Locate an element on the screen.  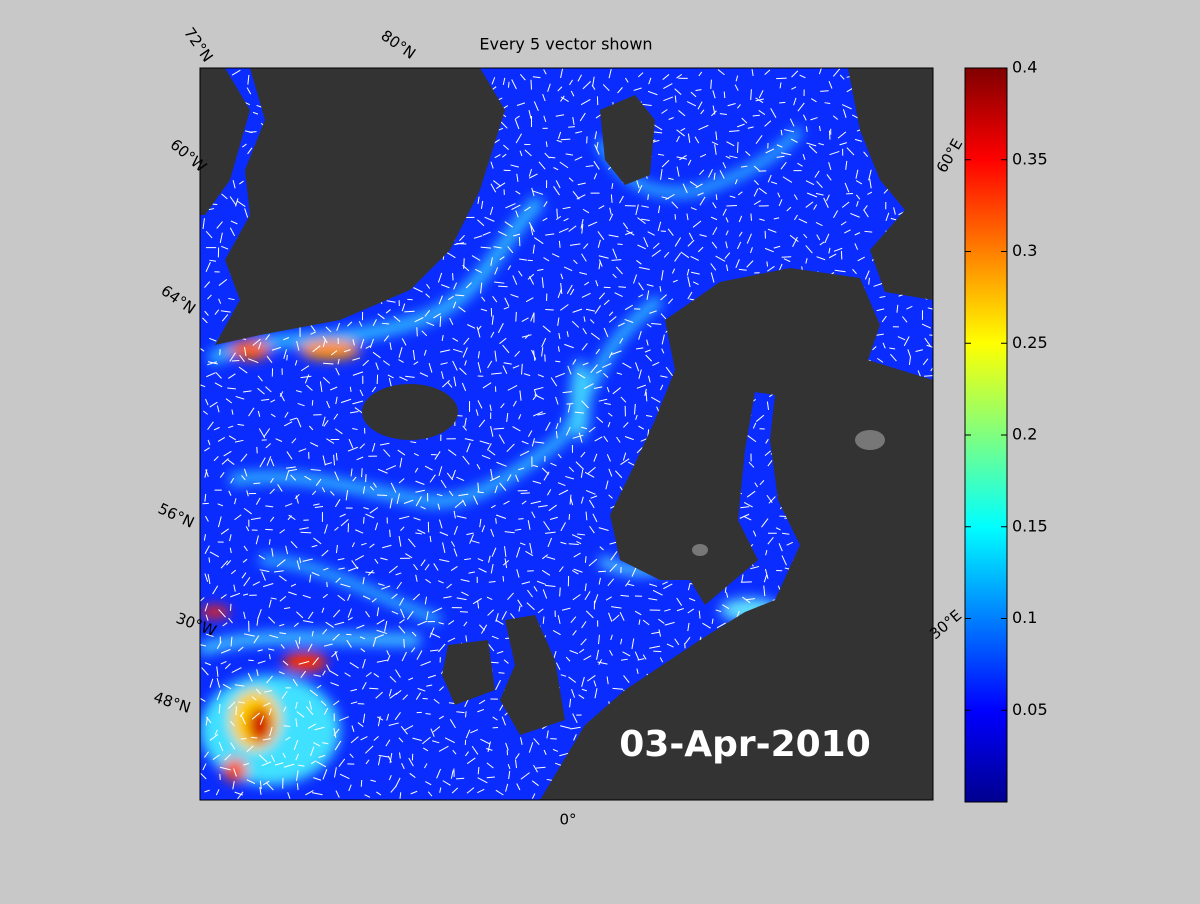
colorbar-tick-label: 0.3 is located at coordinates (1024, 250).